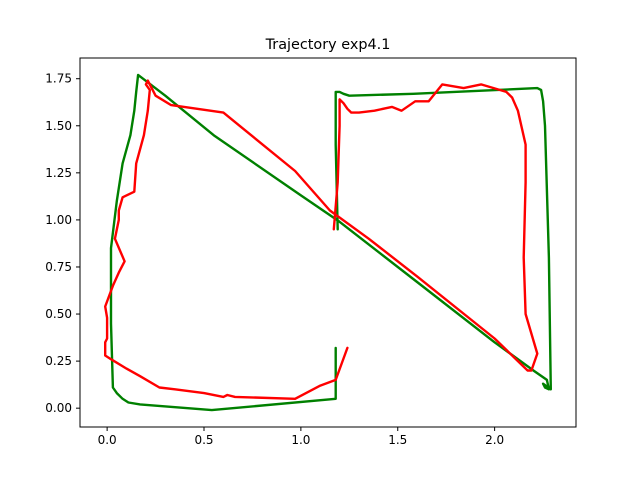  What do you see at coordinates (58, 220) in the screenshot?
I see `y-tick-label: 1.00` at bounding box center [58, 220].